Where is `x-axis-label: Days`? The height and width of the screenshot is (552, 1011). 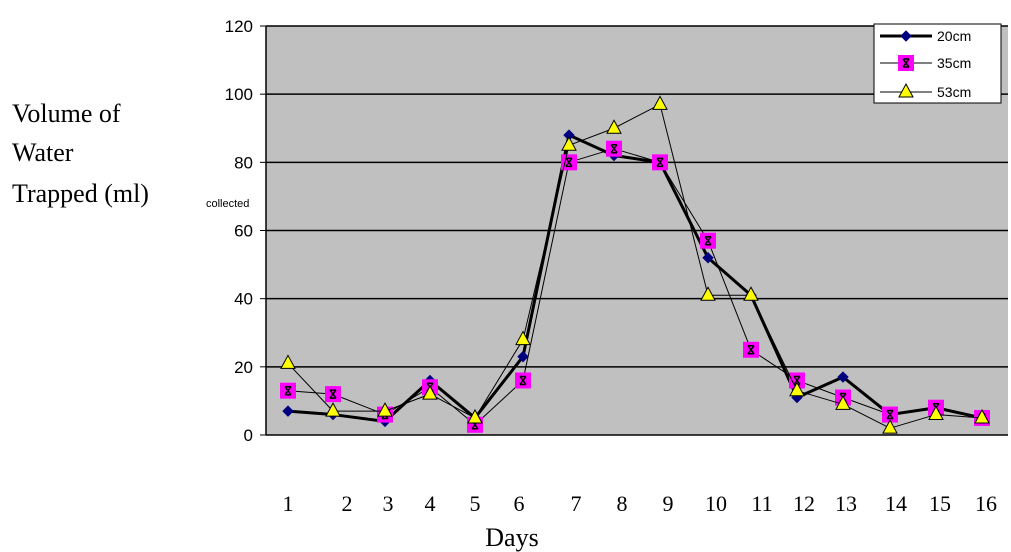
x-axis-label: Days is located at coordinates (511, 537).